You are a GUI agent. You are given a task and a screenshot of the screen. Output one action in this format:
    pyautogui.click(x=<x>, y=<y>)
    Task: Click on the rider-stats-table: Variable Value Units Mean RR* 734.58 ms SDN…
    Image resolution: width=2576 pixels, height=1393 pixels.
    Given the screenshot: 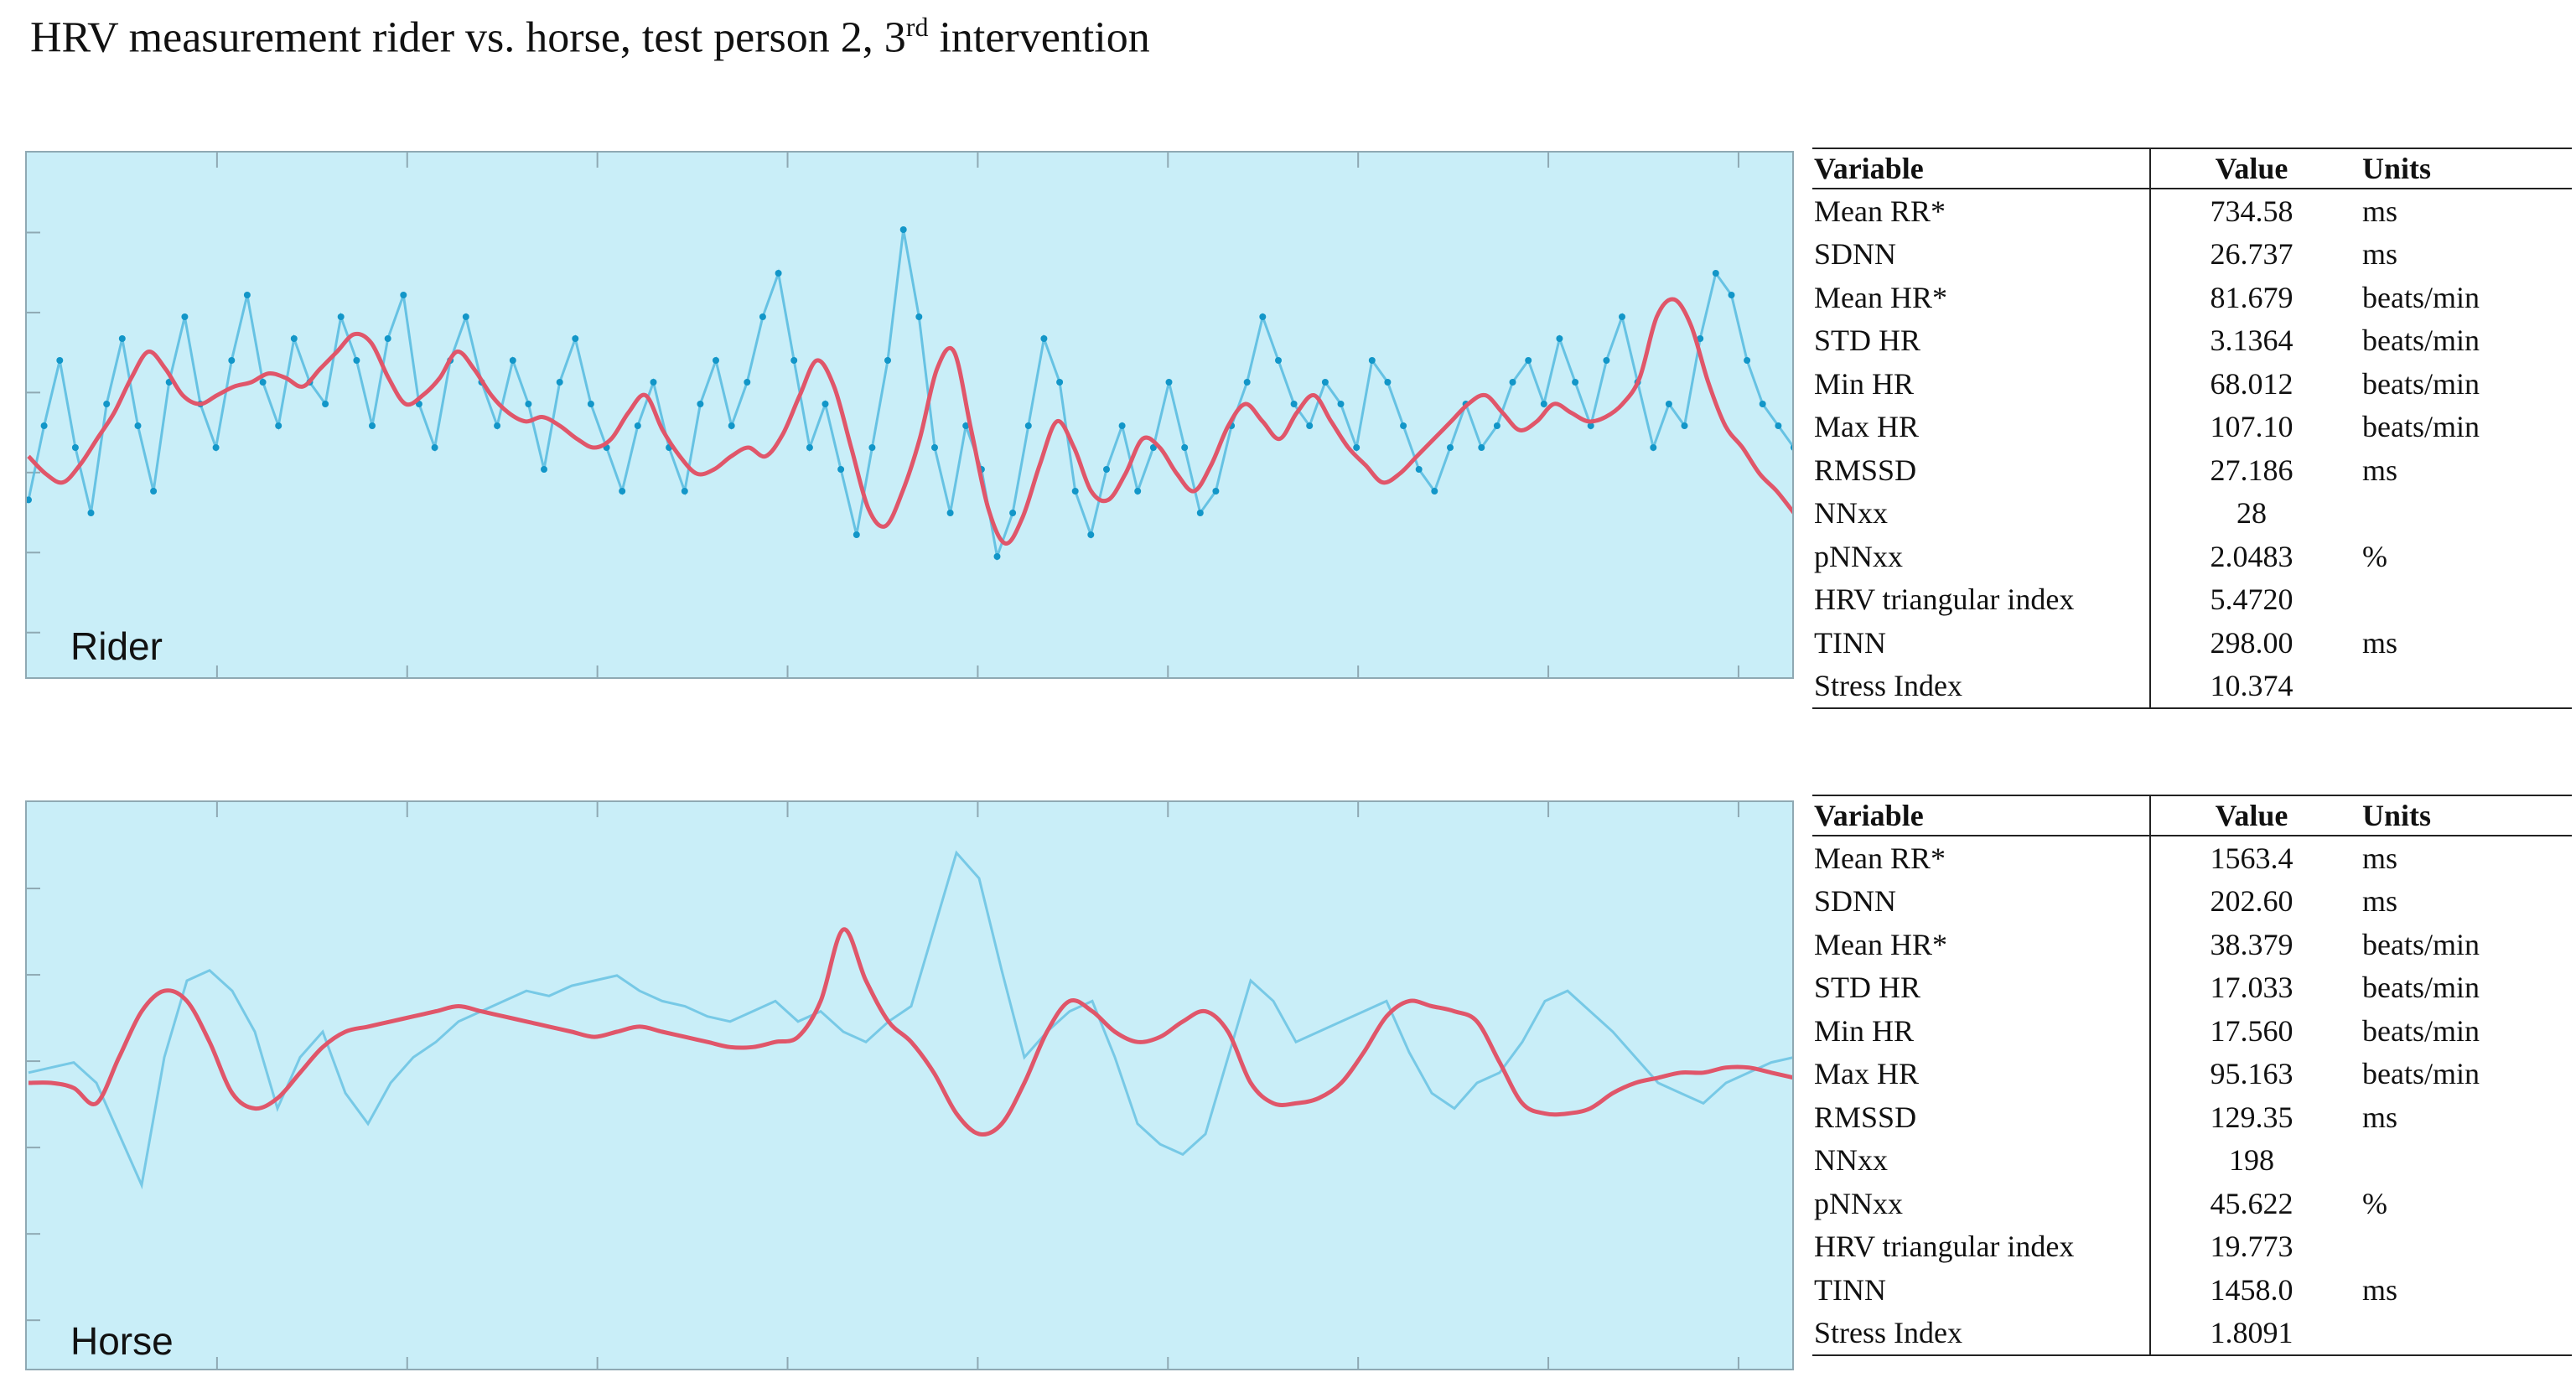 What is the action you would take?
    pyautogui.click(x=2192, y=428)
    